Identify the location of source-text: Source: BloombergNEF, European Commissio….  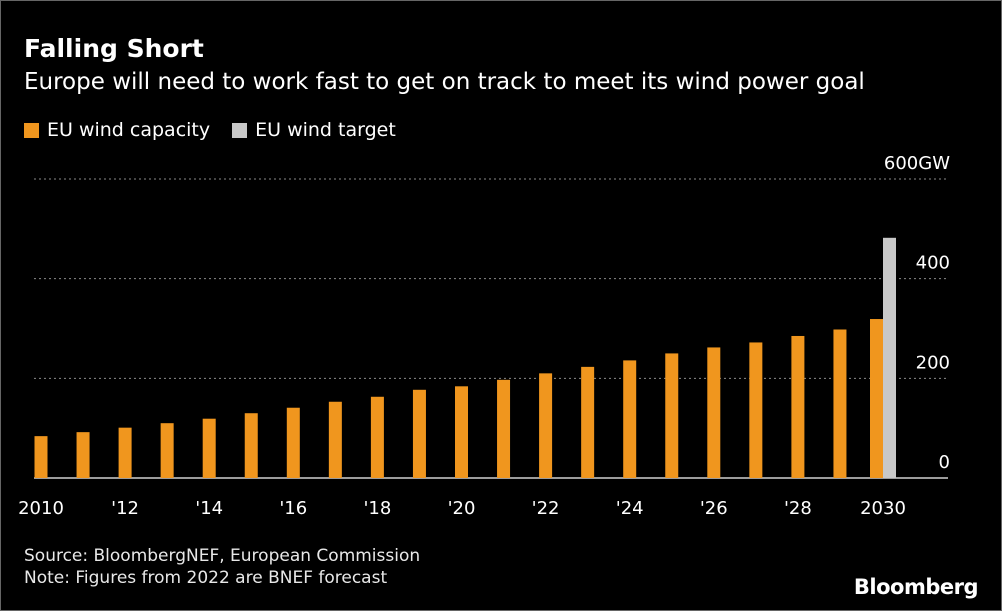
(222, 556).